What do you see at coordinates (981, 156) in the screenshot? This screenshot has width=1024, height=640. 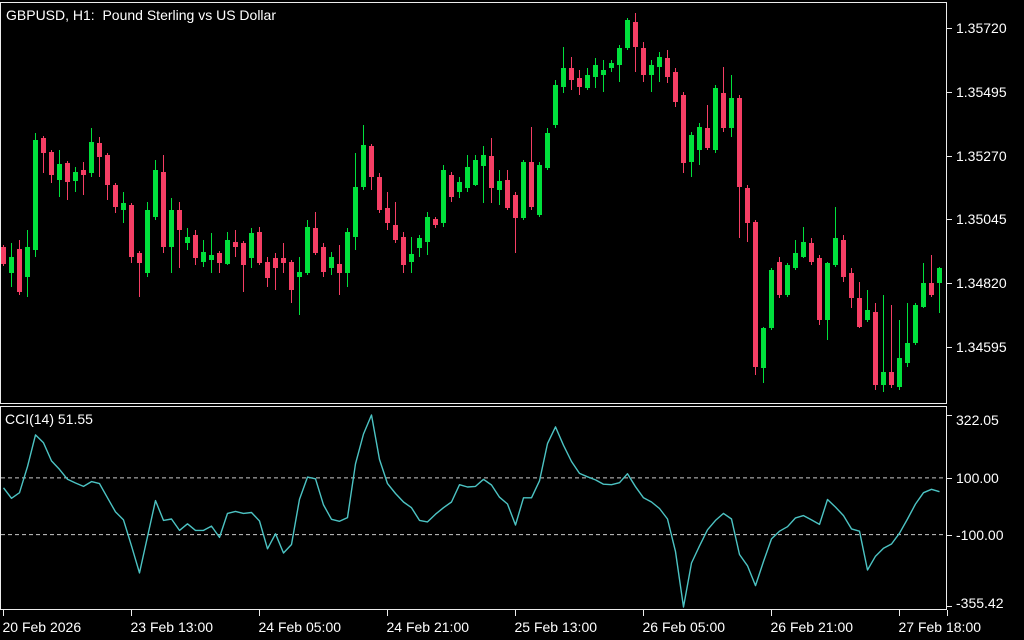 I see `price-tick-label: 1.35270` at bounding box center [981, 156].